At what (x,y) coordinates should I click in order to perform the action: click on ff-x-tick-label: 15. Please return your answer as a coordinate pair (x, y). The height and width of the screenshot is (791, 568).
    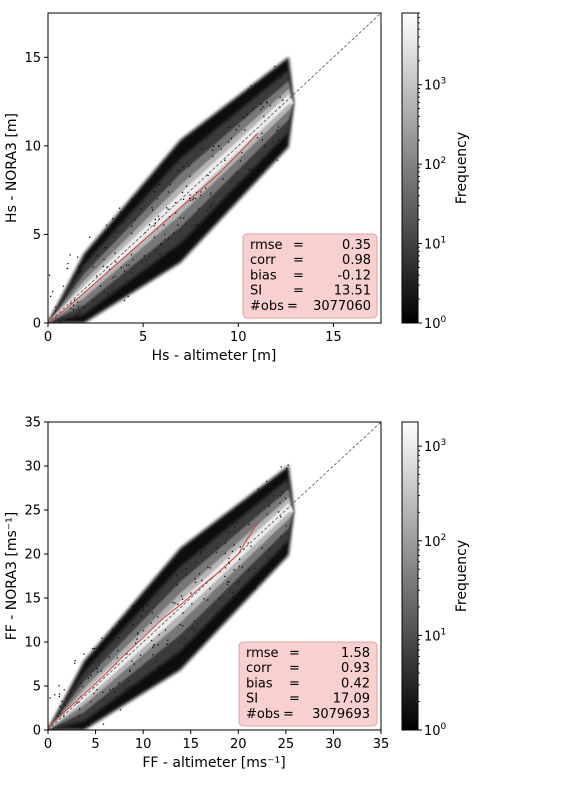
    Looking at the image, I should click on (190, 744).